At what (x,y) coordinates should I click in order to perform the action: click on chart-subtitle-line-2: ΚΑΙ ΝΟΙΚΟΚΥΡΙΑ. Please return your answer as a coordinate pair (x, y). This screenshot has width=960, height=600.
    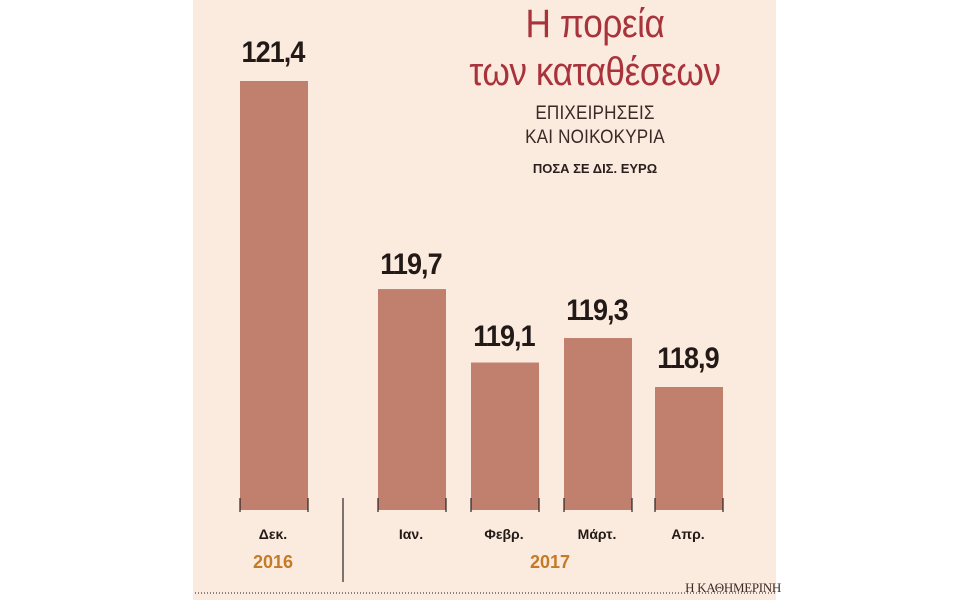
    Looking at the image, I should click on (595, 137).